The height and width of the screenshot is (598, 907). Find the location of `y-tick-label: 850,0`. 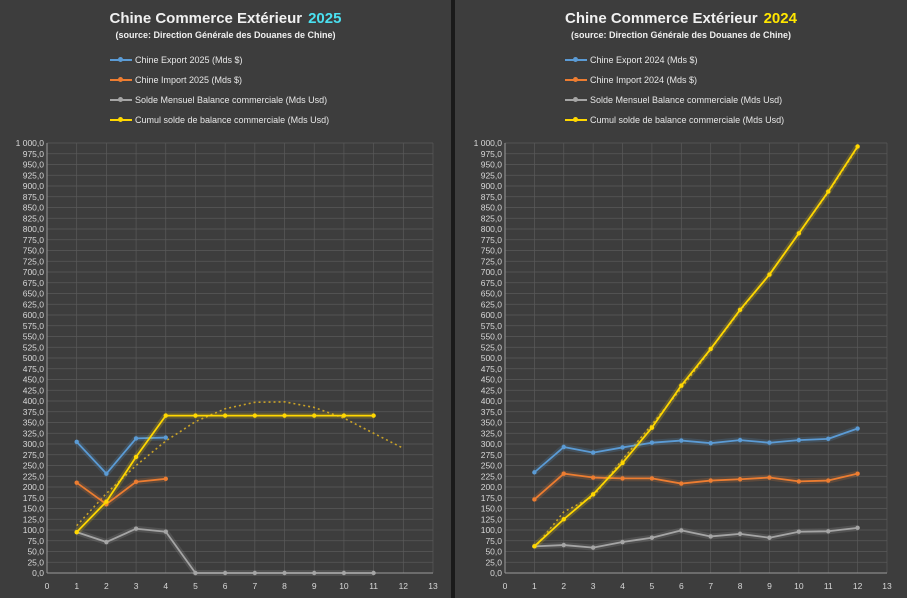

y-tick-label: 850,0 is located at coordinates (34, 208).